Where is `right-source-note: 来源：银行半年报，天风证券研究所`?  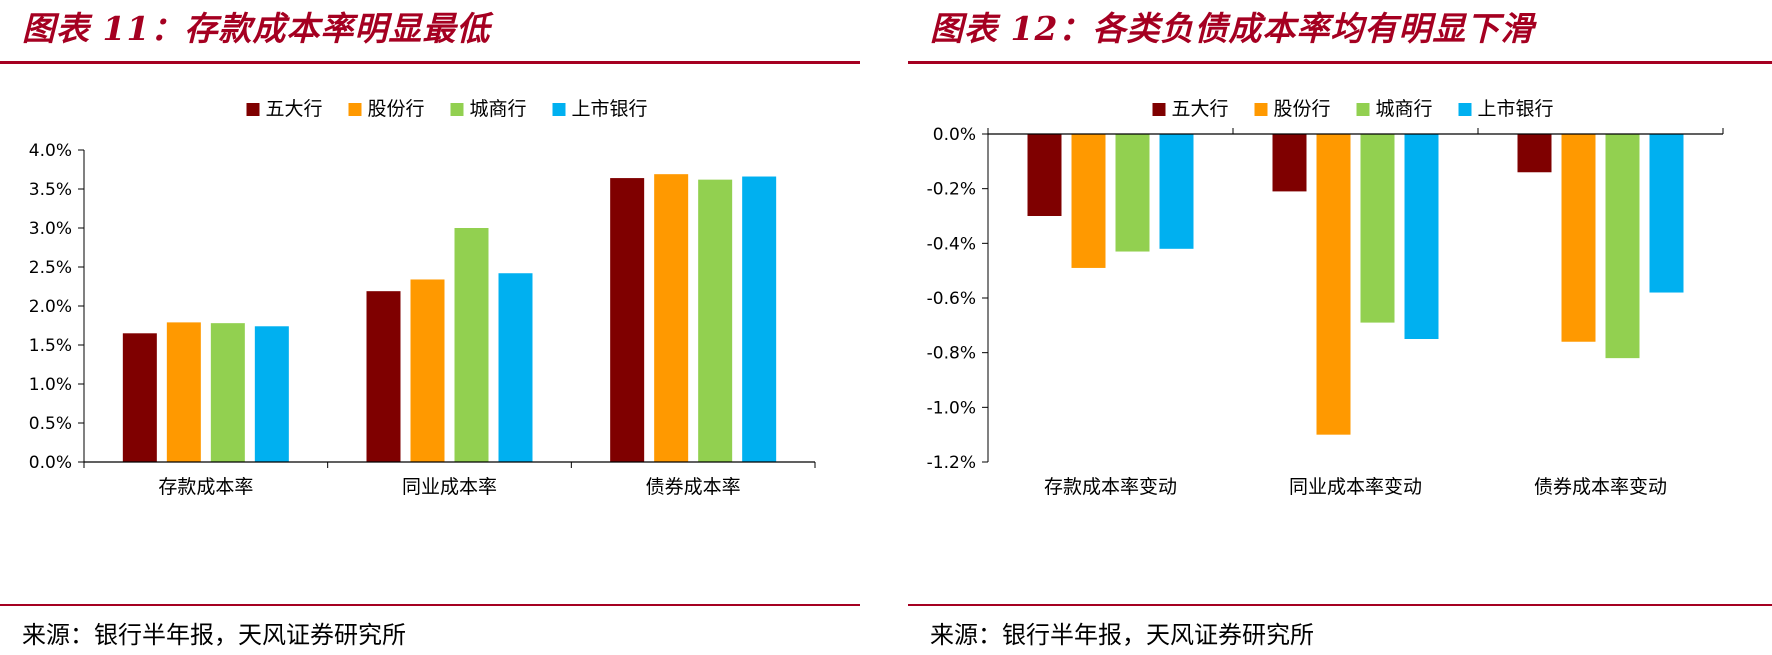
right-source-note: 来源：银行半年报，天风证券研究所 is located at coordinates (1122, 635).